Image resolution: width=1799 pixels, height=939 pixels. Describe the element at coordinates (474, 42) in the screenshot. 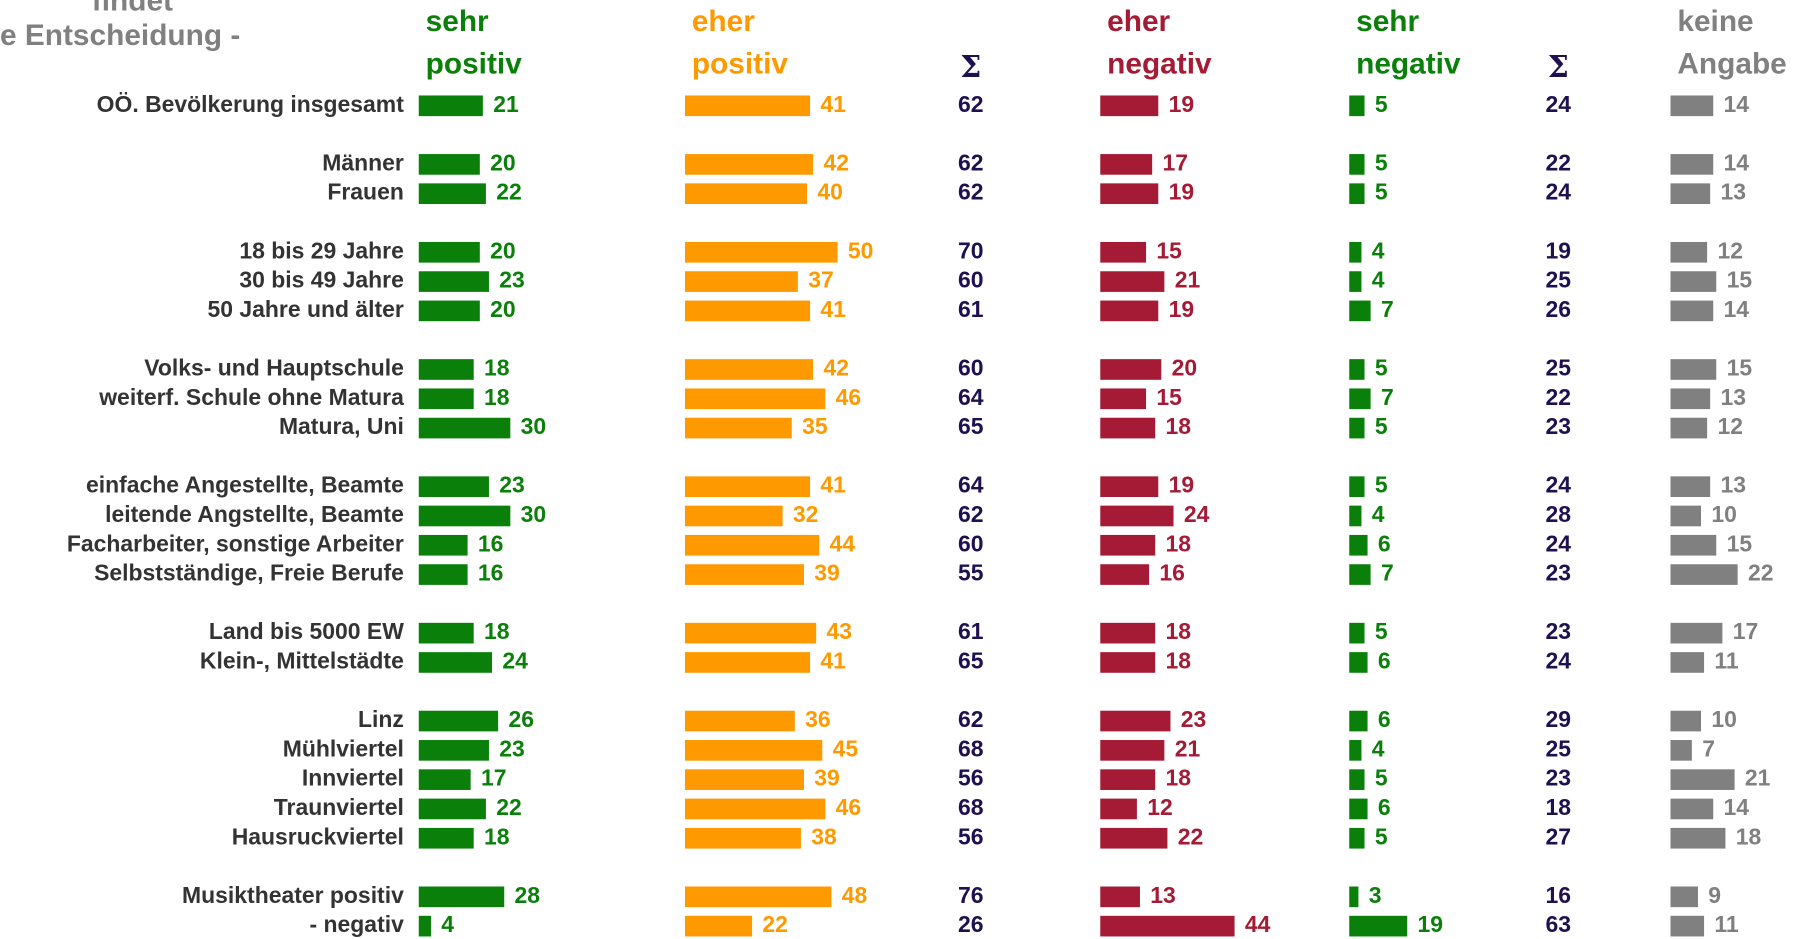

I see `column-header: sehr positiv` at that location.